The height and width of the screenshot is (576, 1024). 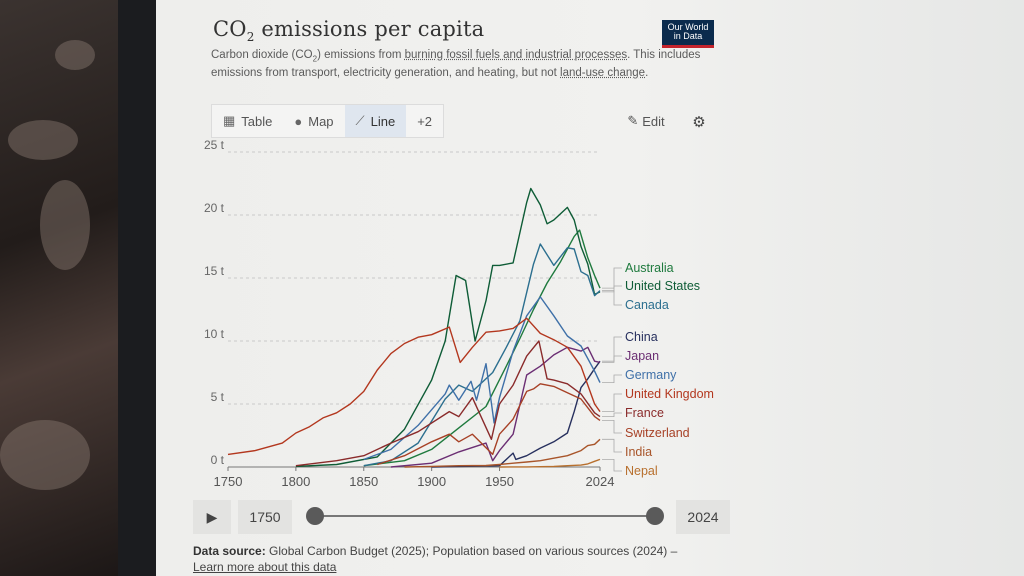 I want to click on play-button: ▶, so click(x=212, y=517).